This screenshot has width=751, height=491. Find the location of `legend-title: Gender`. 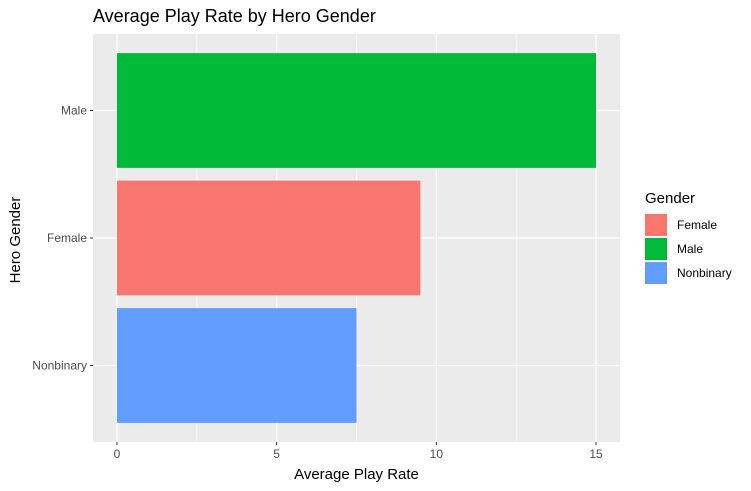

legend-title: Gender is located at coordinates (670, 198).